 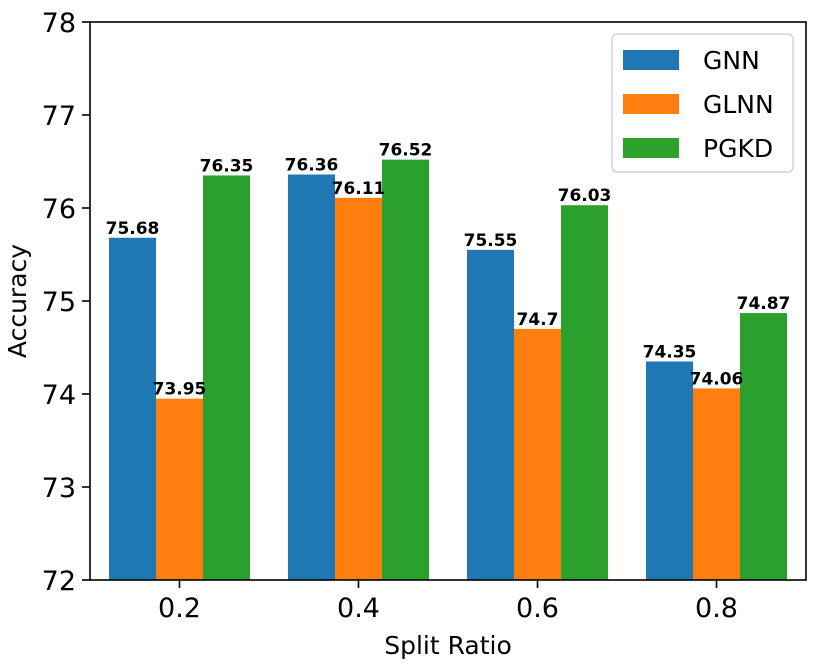 I want to click on bar-gnn-0.8, so click(x=669, y=470).